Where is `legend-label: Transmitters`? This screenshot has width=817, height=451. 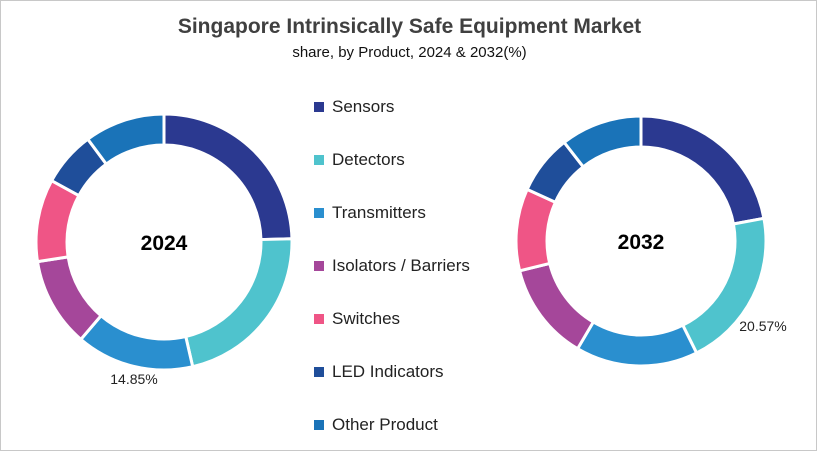 legend-label: Transmitters is located at coordinates (379, 212).